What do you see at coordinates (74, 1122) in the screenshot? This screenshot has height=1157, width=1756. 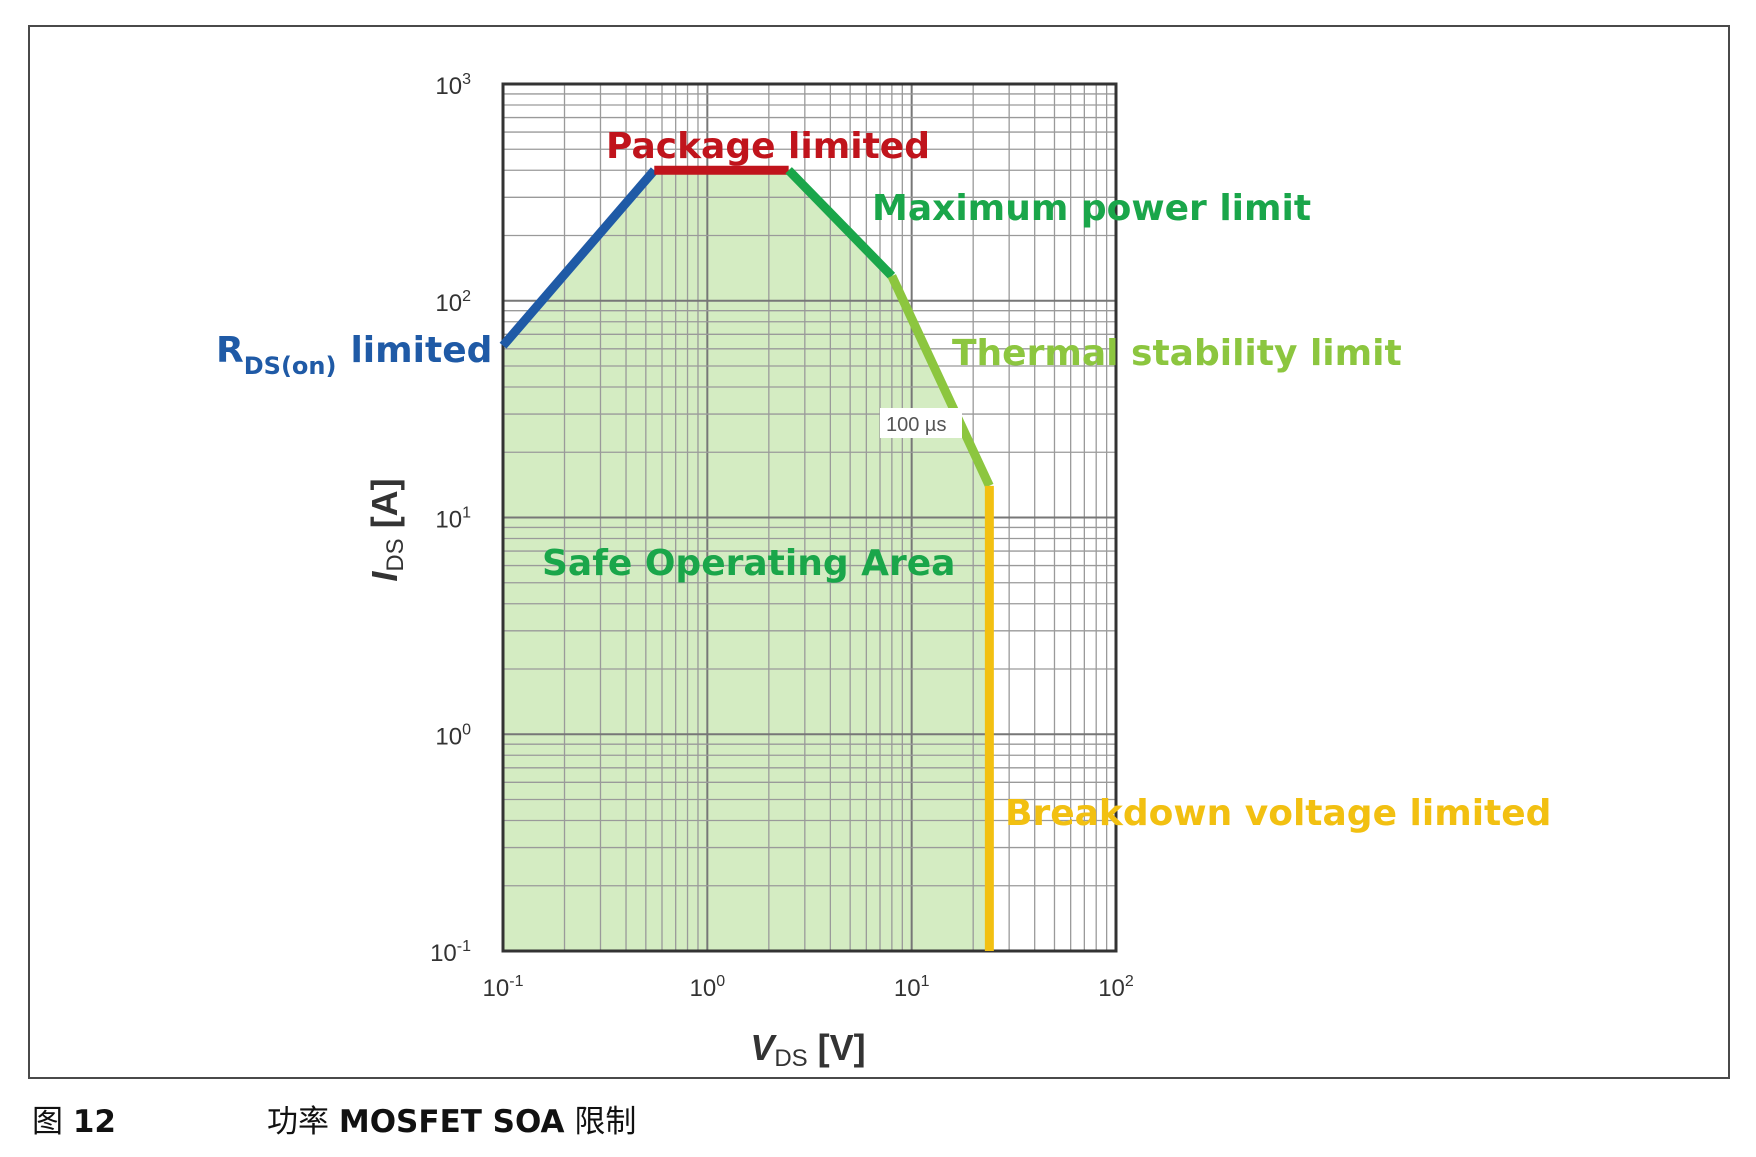 I see `figure-number: 图 12` at bounding box center [74, 1122].